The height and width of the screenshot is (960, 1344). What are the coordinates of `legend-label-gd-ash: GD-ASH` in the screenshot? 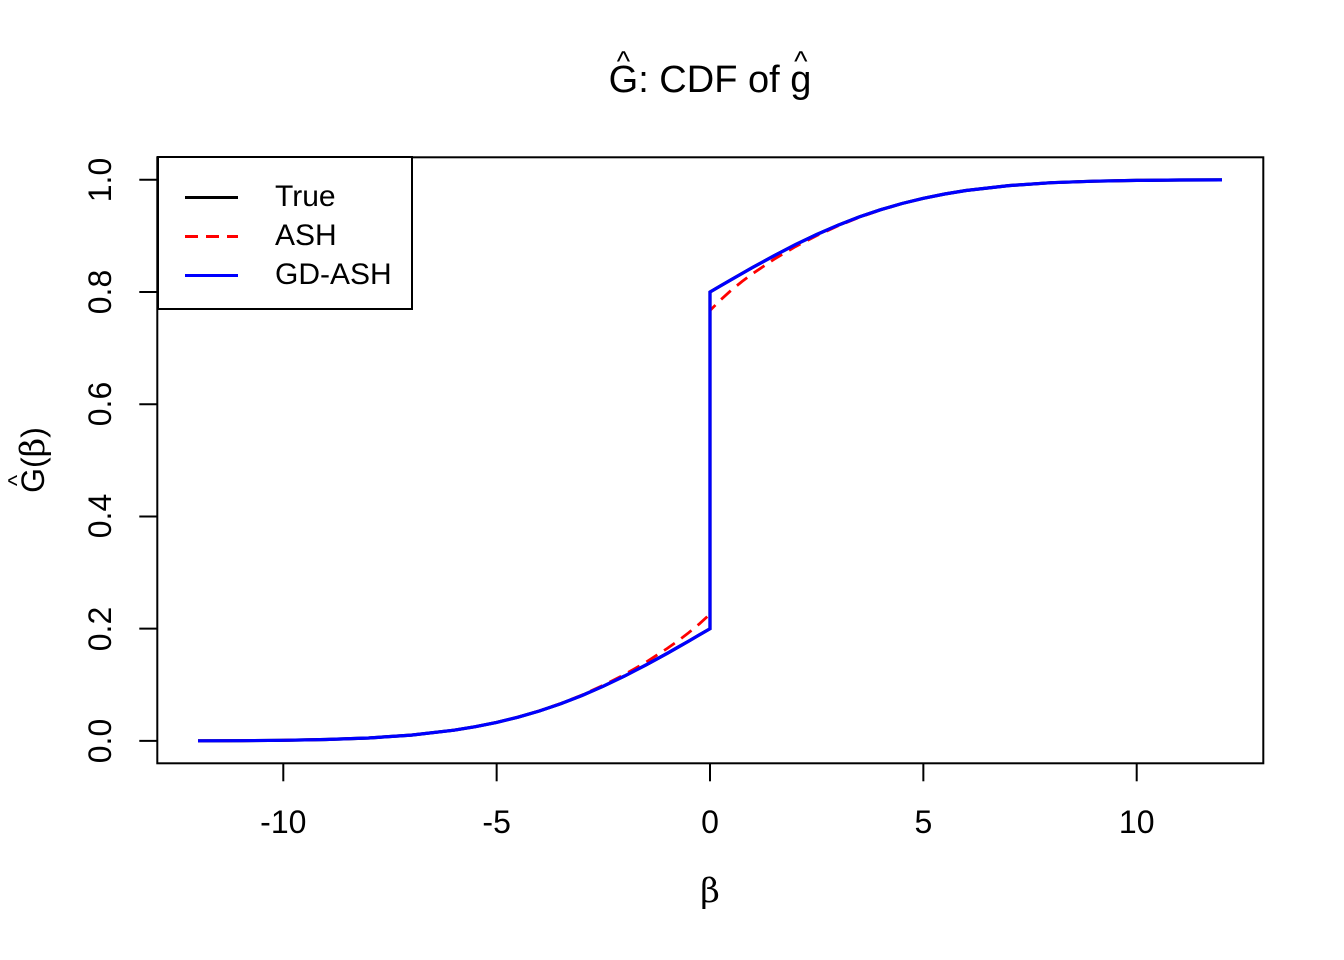 It's located at (333, 274).